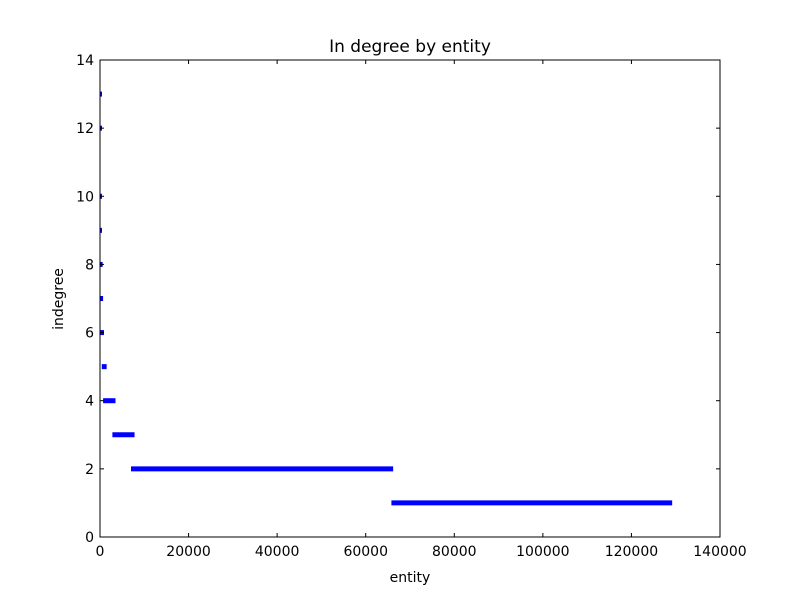 This screenshot has height=601, width=800. I want to click on y-tick-label: 4, so click(89, 402).